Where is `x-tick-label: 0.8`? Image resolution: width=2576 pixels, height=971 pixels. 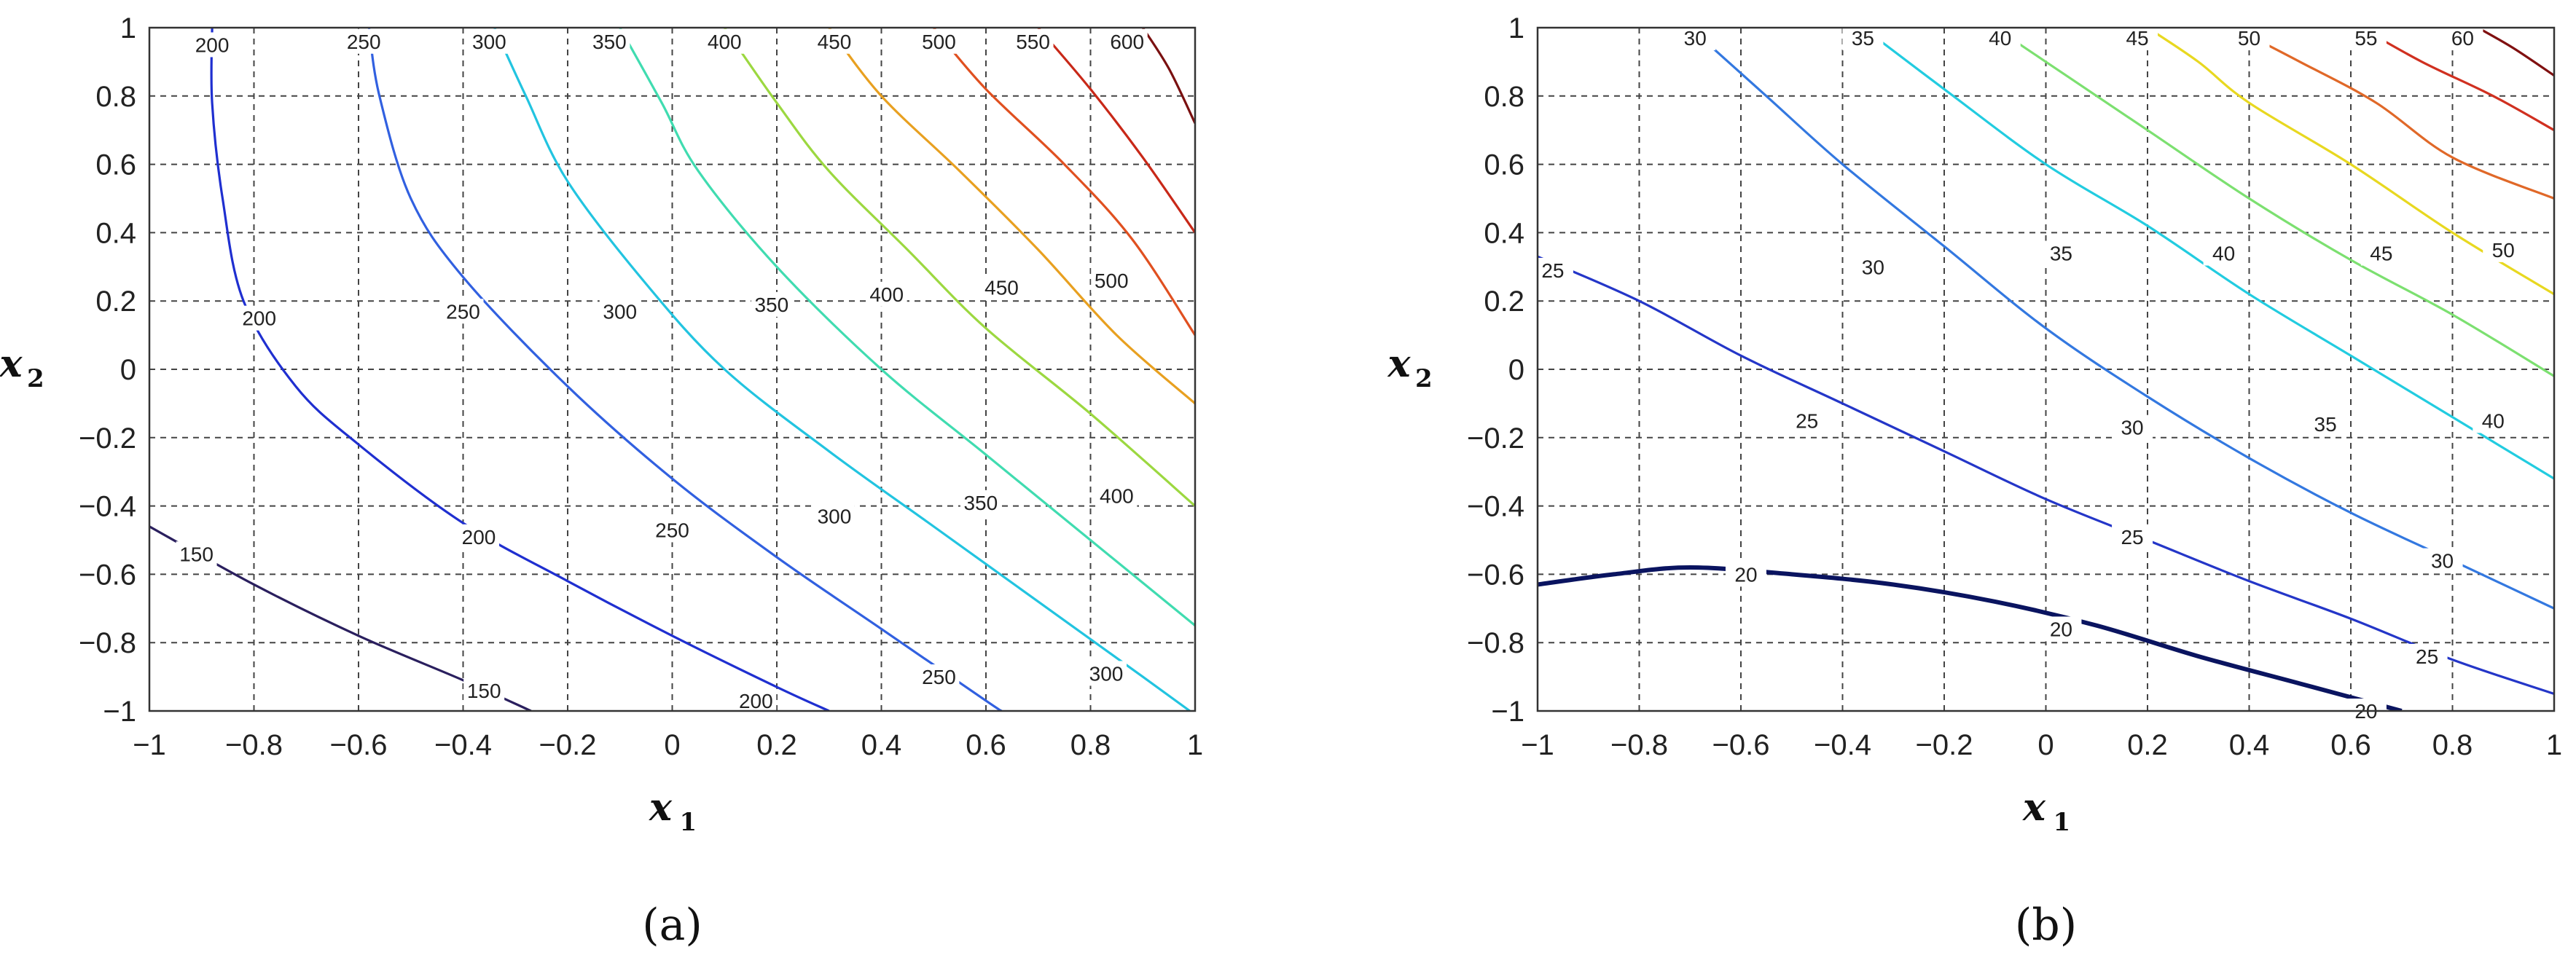
x-tick-label: 0.8 is located at coordinates (1090, 745).